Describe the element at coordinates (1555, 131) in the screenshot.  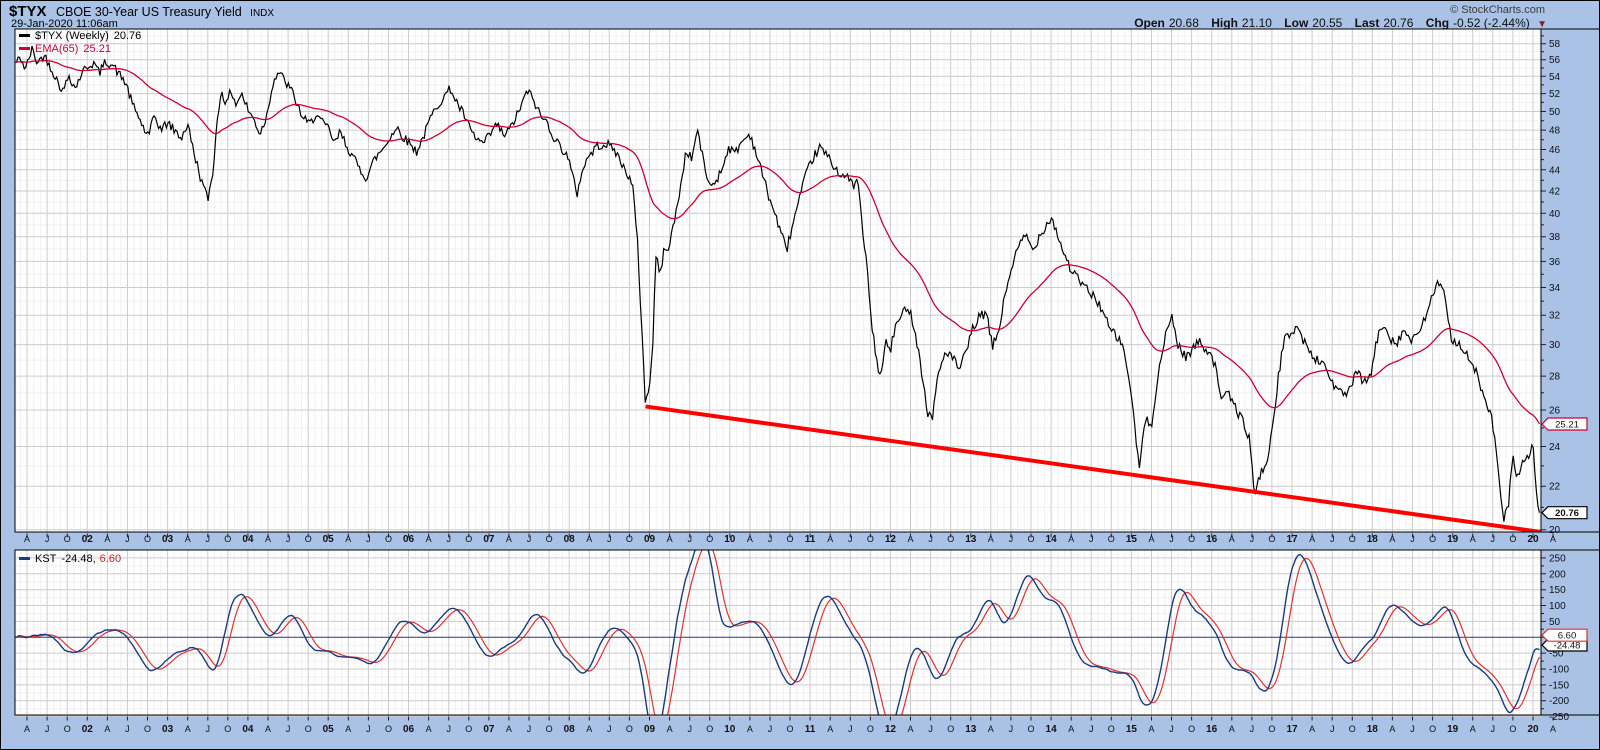
I see `price-axis-label: 48` at that location.